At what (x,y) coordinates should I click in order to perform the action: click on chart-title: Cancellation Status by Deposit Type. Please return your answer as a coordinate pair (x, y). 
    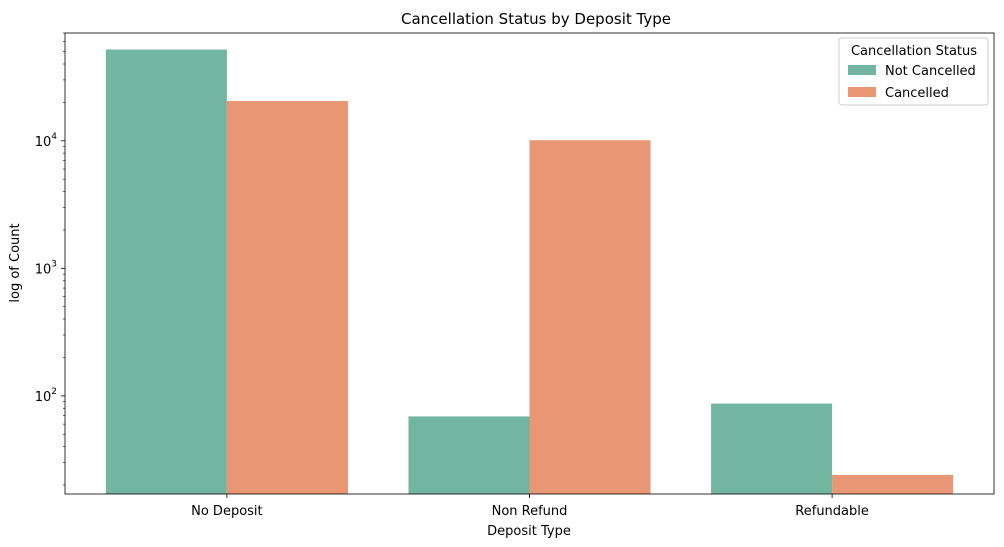
    Looking at the image, I should click on (536, 19).